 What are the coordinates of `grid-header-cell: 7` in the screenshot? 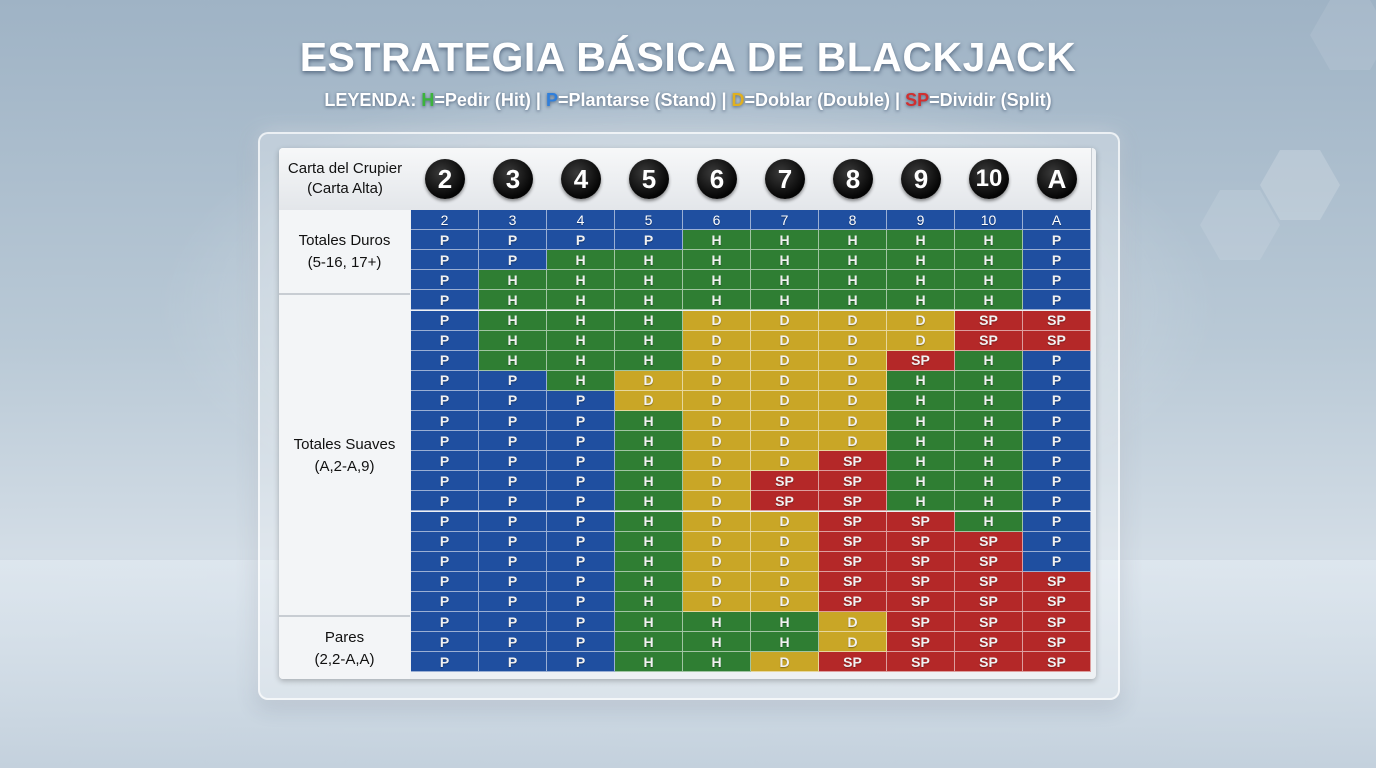 It's located at (785, 220).